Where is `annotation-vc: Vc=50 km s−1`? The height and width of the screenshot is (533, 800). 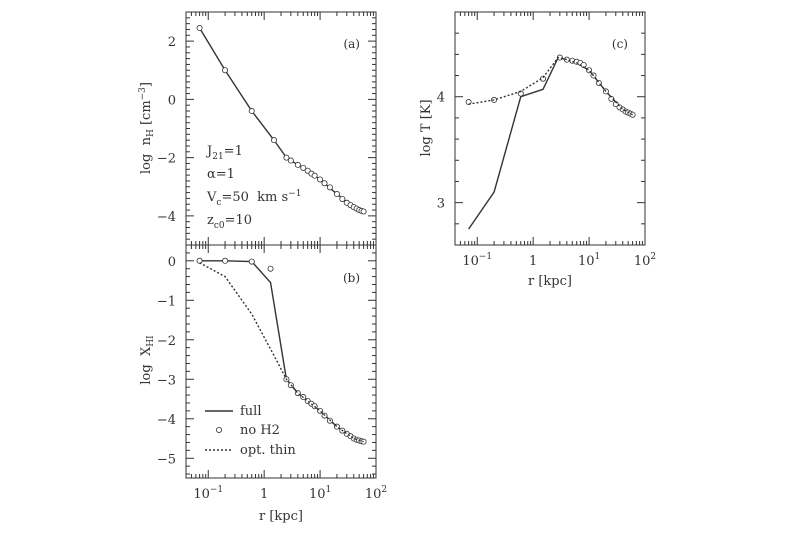
annotation-vc: Vc=50 km s−1 is located at coordinates (253, 198).